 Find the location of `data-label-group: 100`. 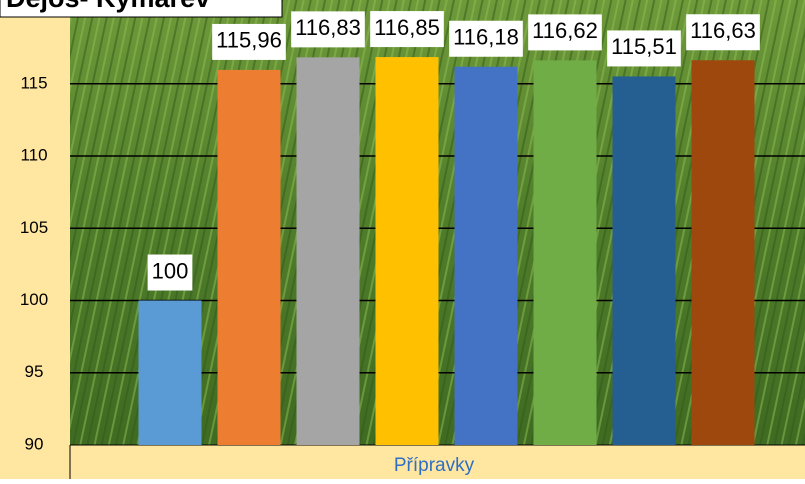

data-label-group: 100 is located at coordinates (170, 272).